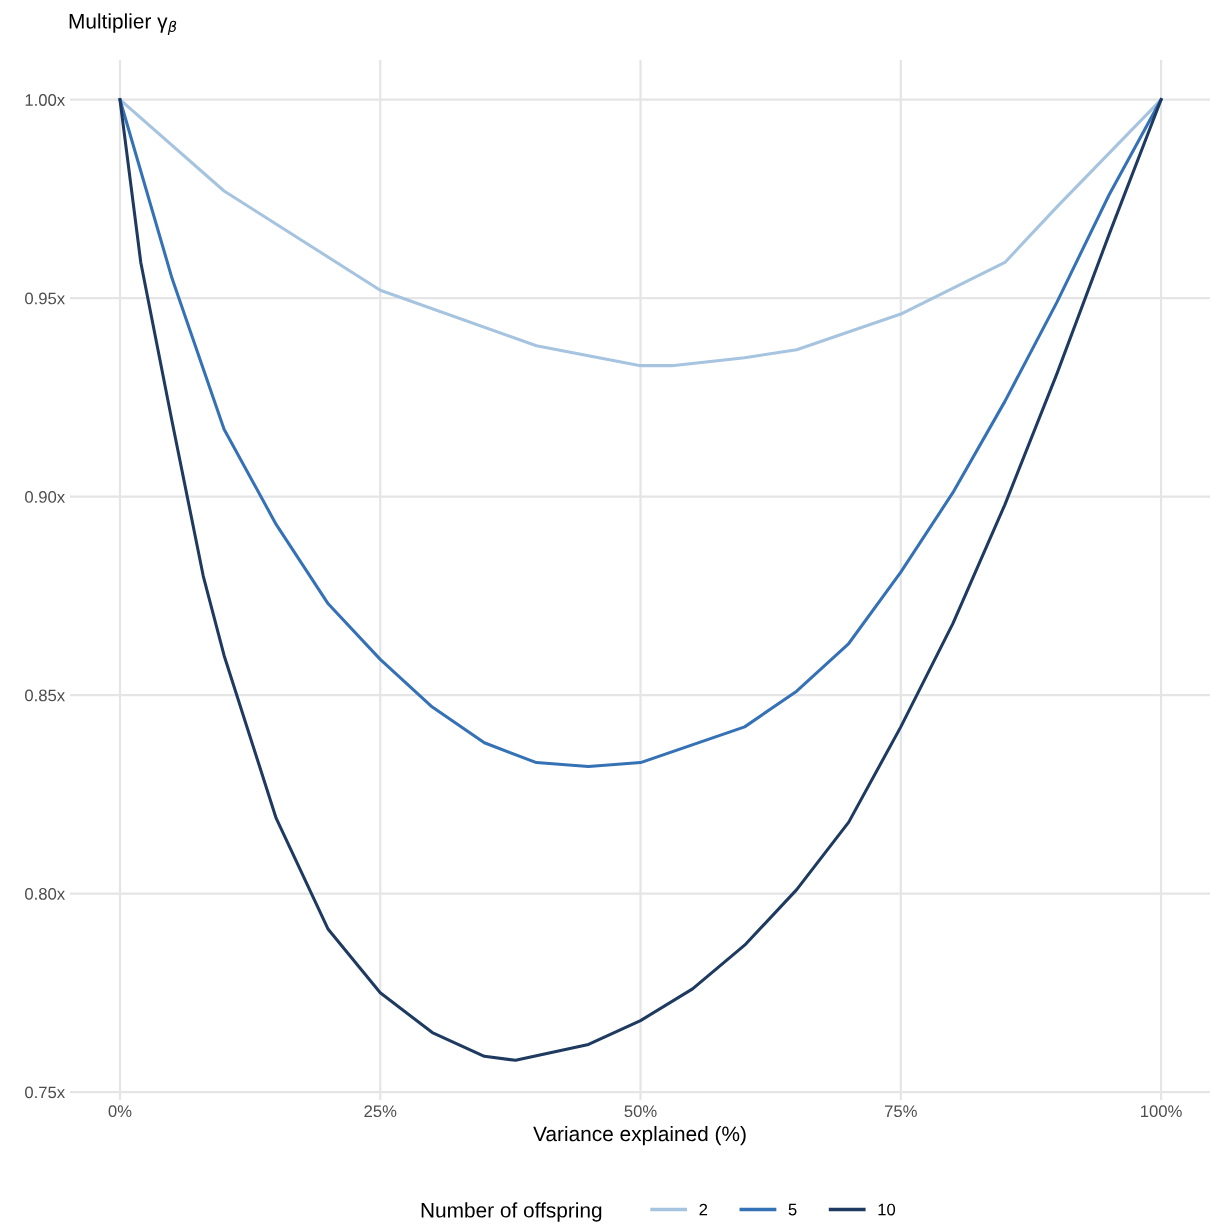 The height and width of the screenshot is (1226, 1211). I want to click on x-tick-label: 75%, so click(900, 1111).